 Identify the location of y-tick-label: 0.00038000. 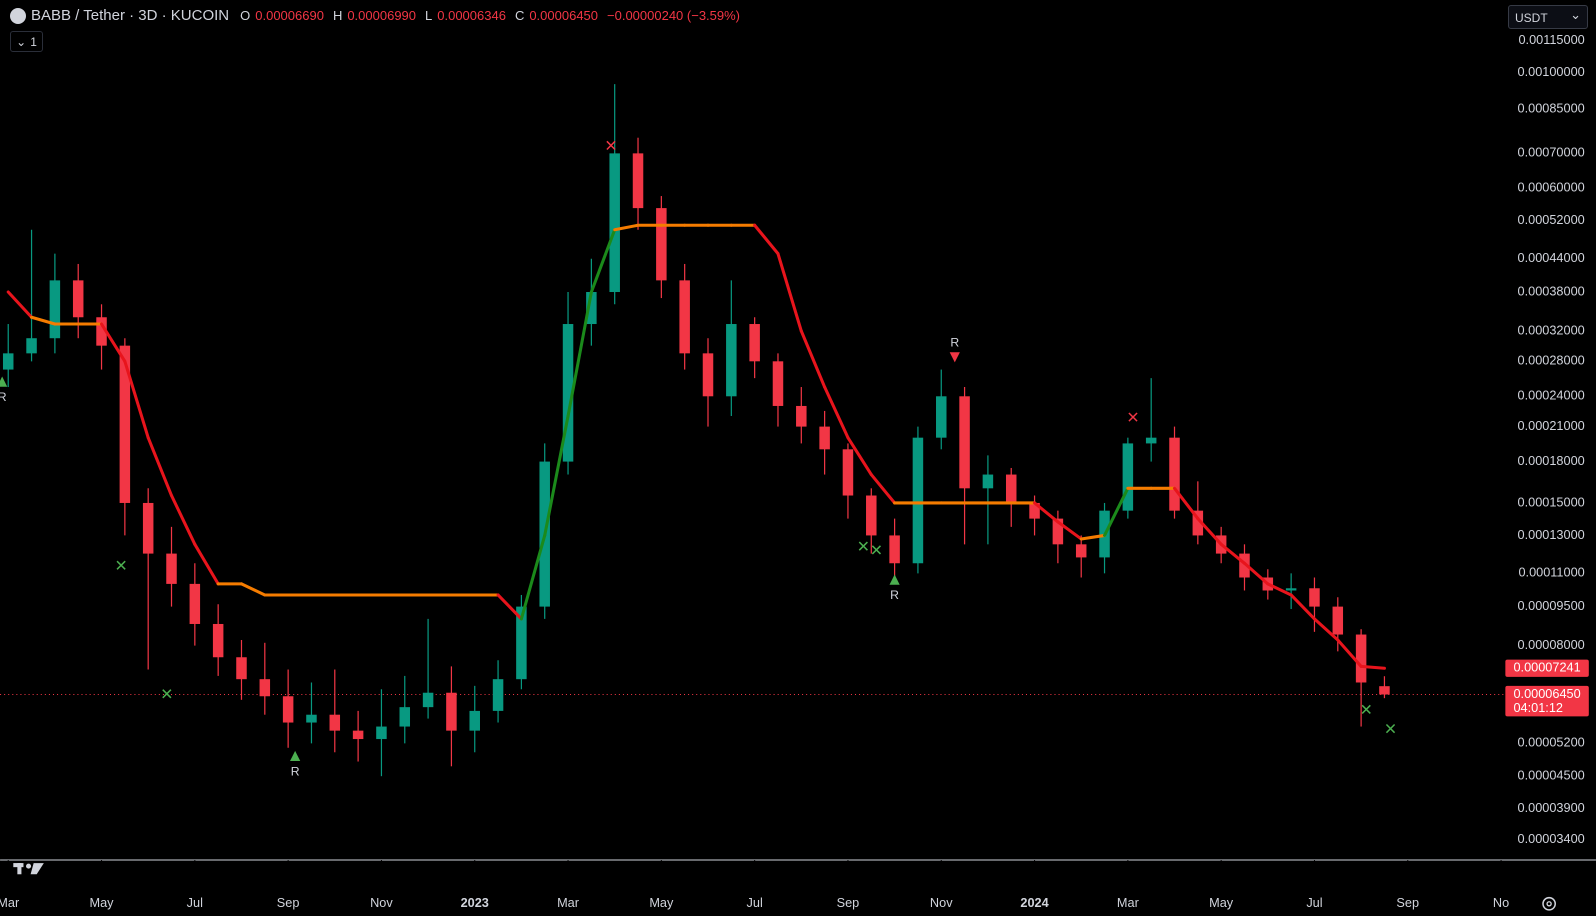
(1551, 290).